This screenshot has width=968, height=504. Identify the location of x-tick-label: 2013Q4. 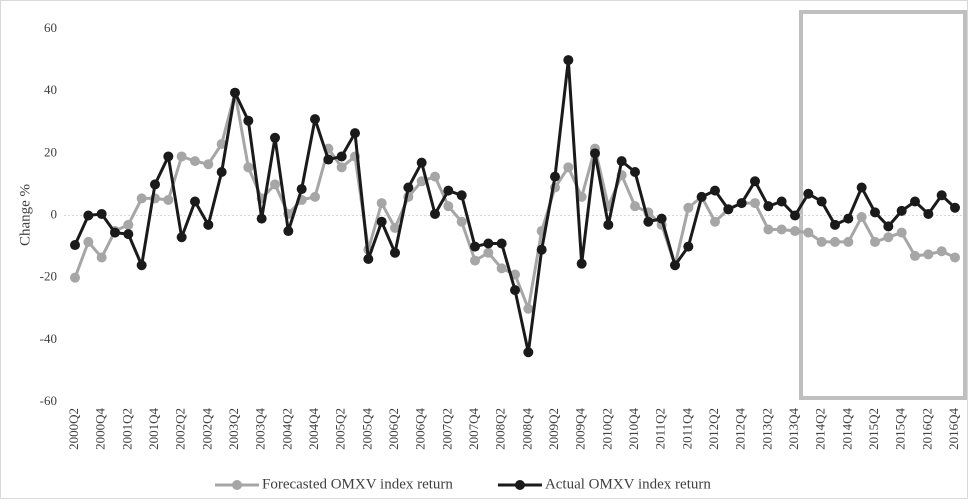
(793, 429).